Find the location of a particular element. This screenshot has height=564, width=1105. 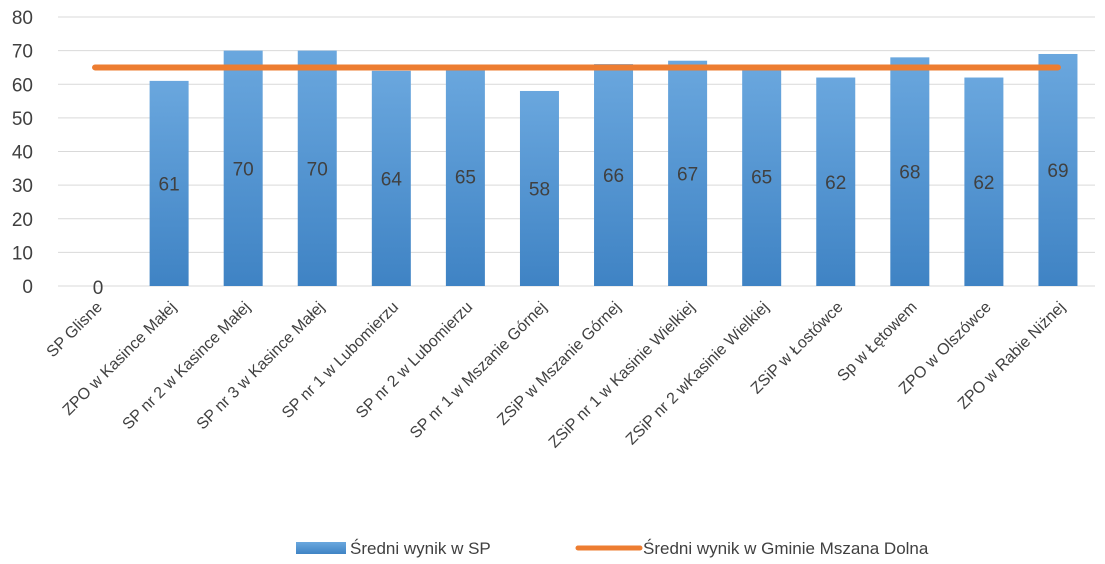

x-category-label-4: SP nr 3 w Kasince Małej is located at coordinates (261, 366).